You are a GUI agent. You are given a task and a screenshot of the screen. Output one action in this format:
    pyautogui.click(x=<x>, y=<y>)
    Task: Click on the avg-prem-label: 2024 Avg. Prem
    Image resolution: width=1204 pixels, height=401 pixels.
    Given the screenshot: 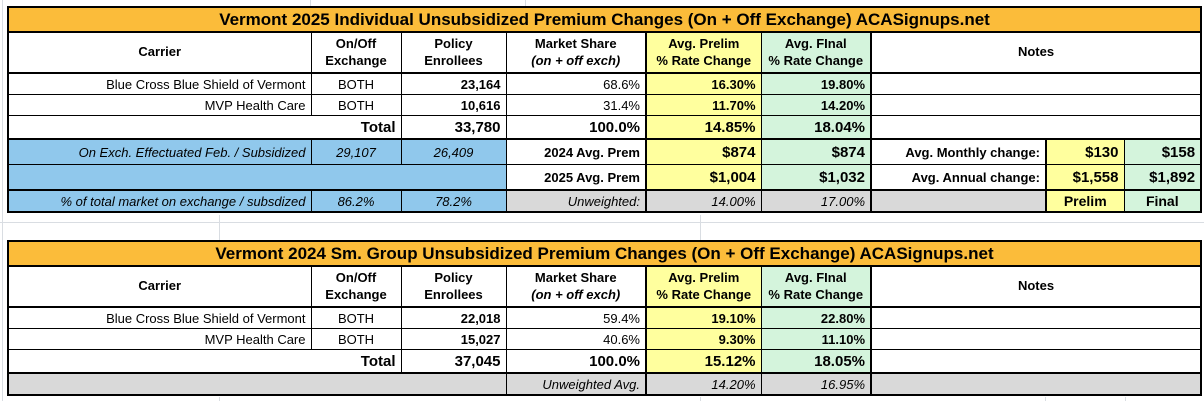 What is the action you would take?
    pyautogui.click(x=576, y=151)
    